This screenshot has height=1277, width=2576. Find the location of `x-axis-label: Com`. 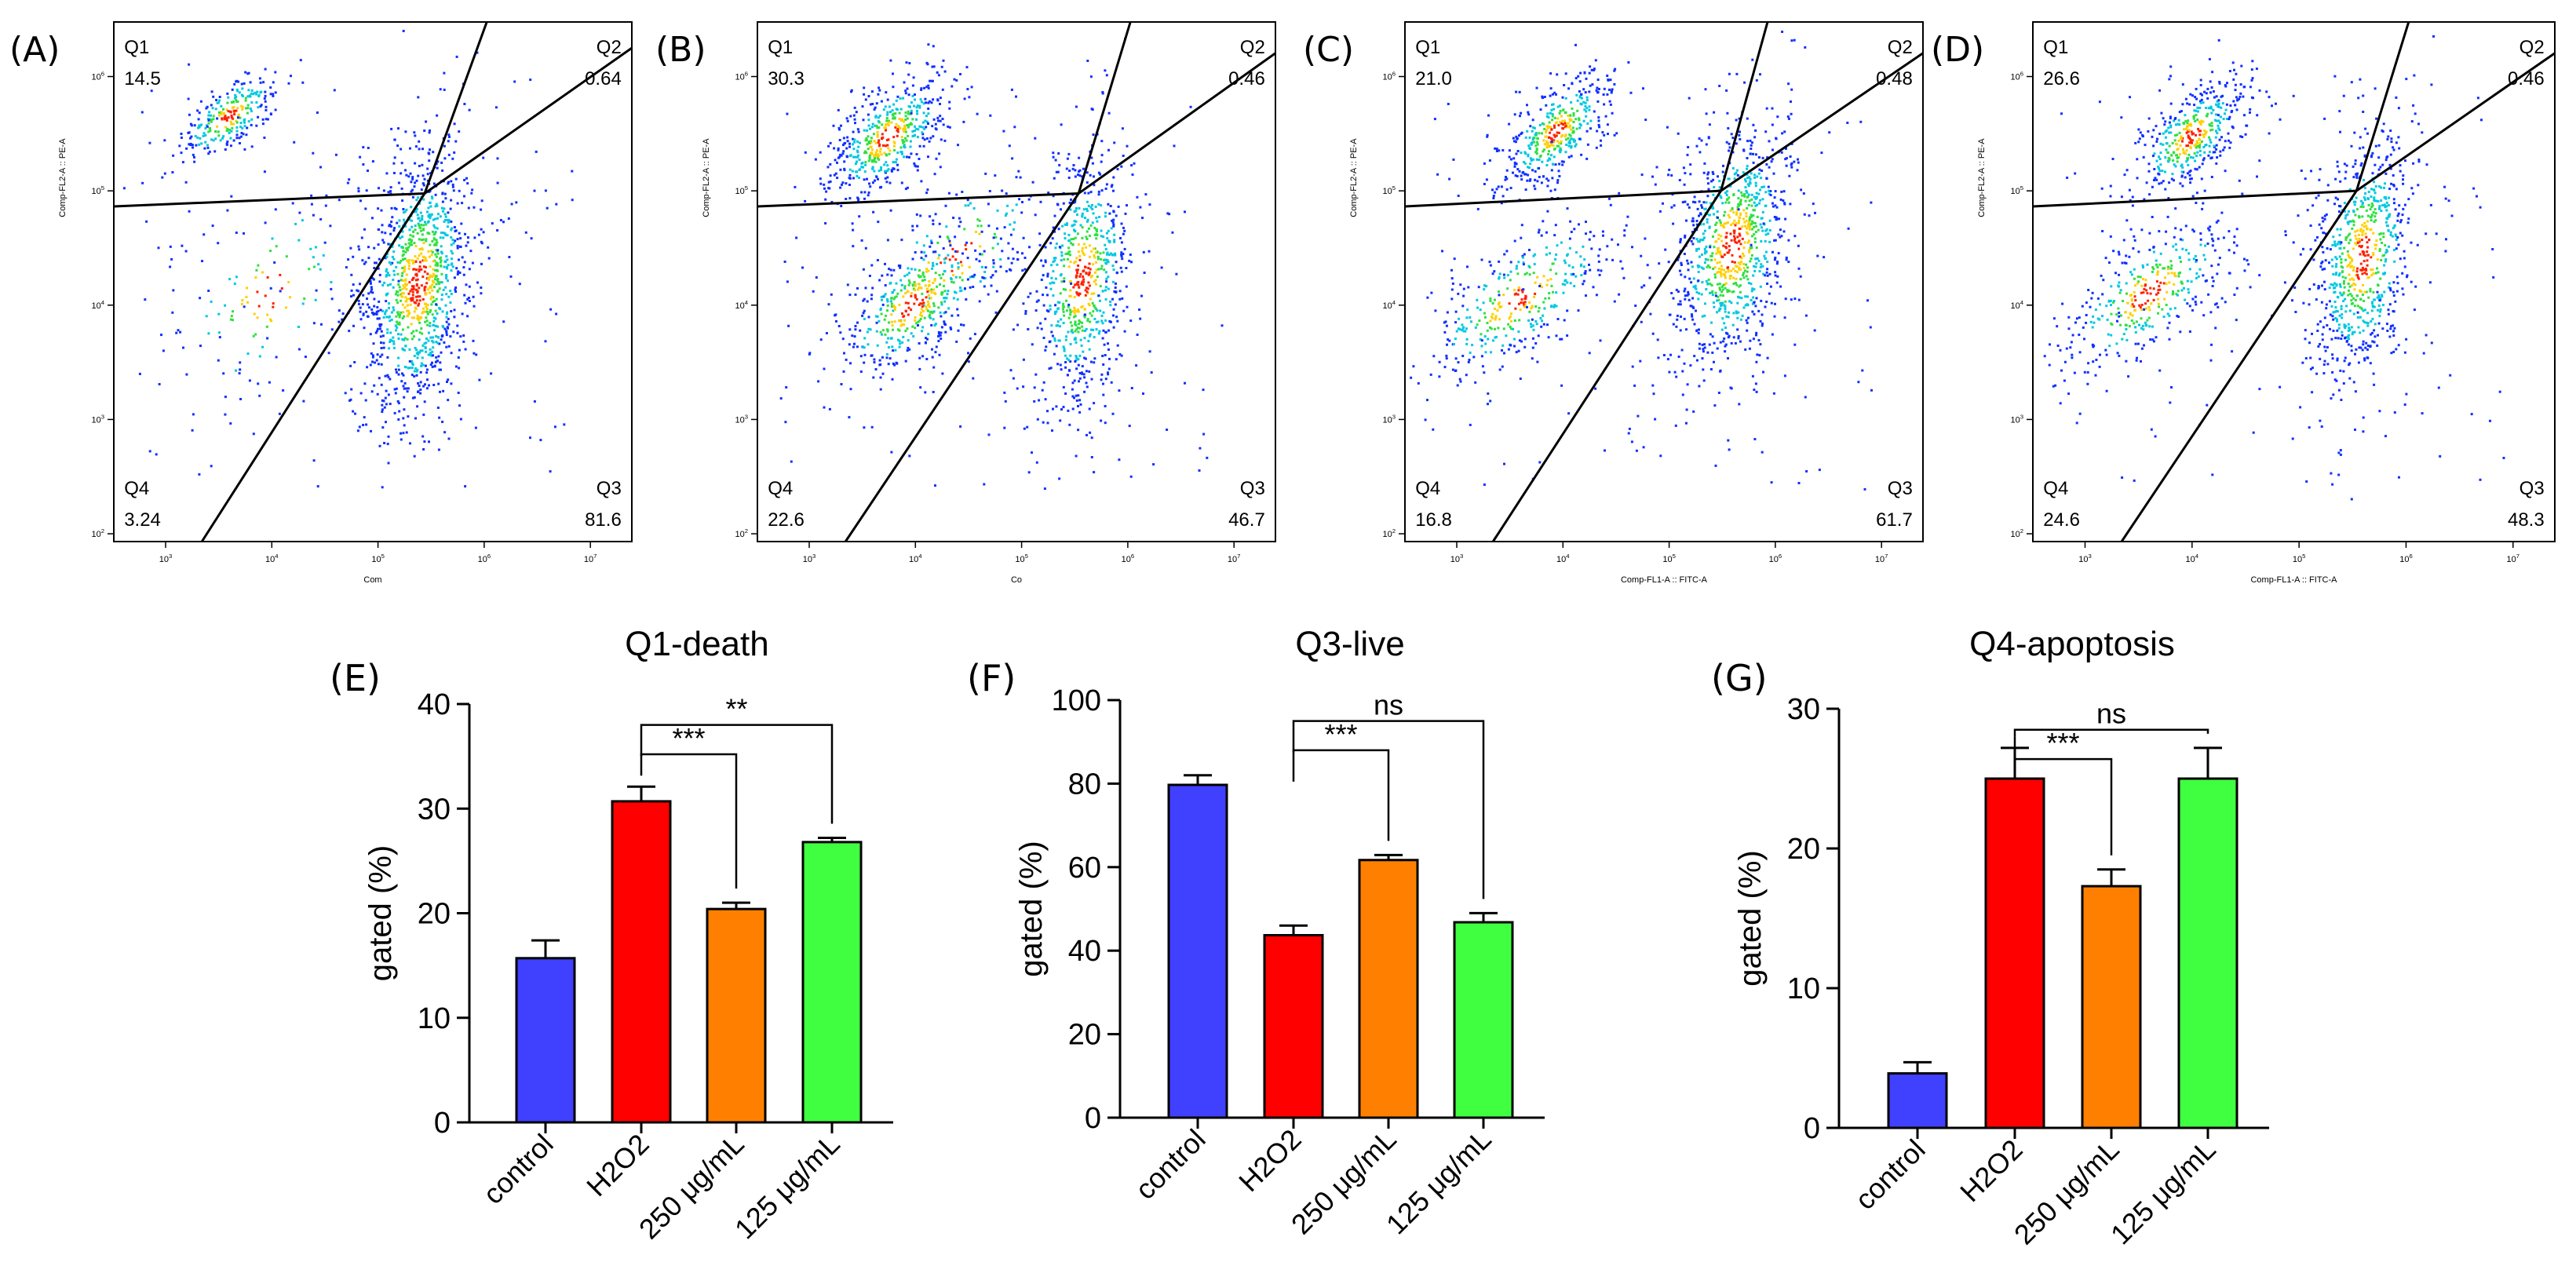

x-axis-label: Com is located at coordinates (372, 580).